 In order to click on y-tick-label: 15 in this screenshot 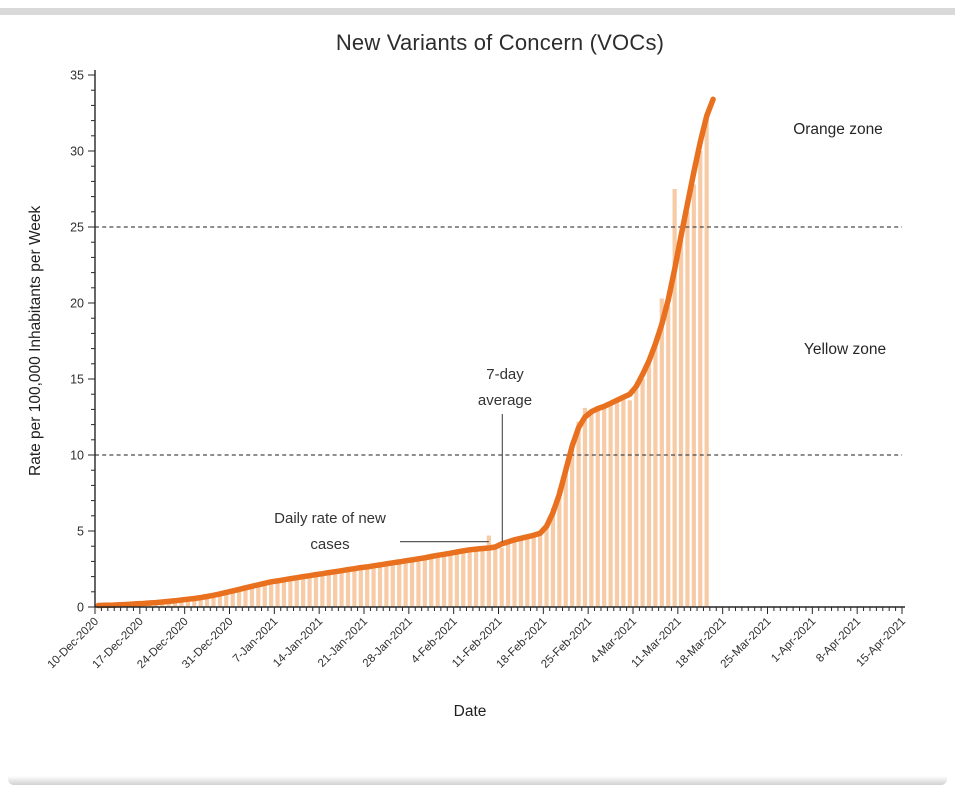, I will do `click(77, 380)`.